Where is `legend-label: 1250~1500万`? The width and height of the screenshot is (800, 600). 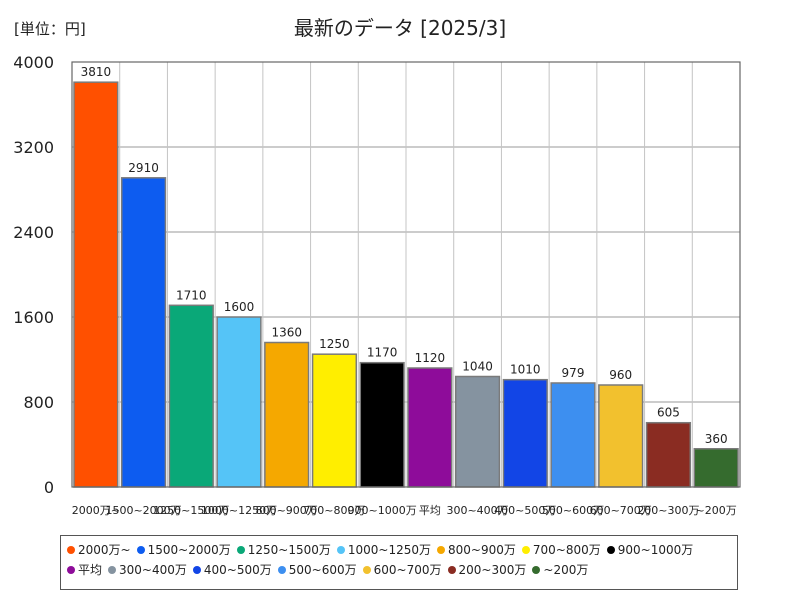
legend-label: 1250~1500万 is located at coordinates (289, 550).